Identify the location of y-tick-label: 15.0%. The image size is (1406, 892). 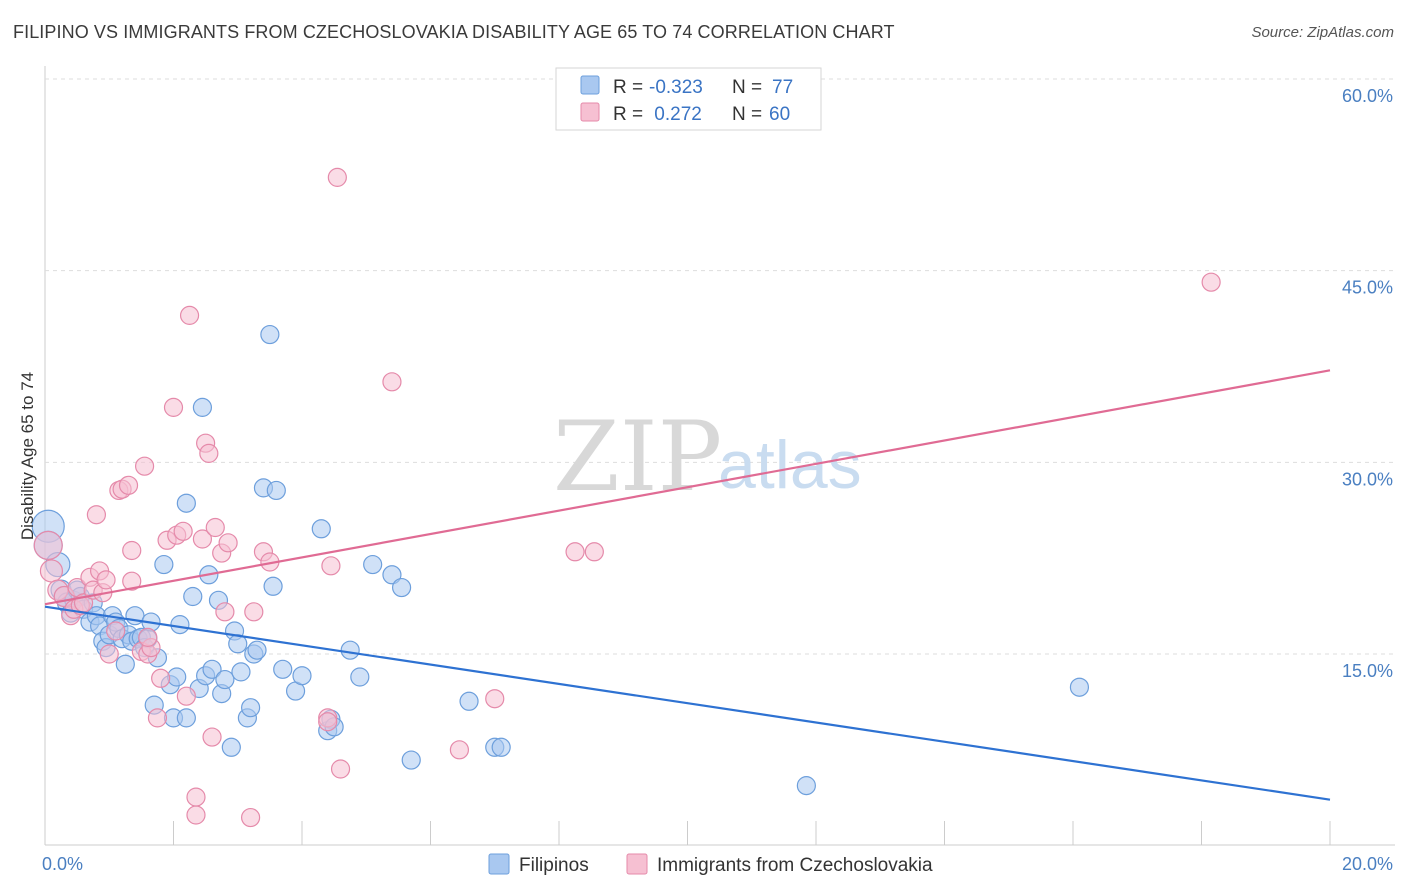
(1367, 671).